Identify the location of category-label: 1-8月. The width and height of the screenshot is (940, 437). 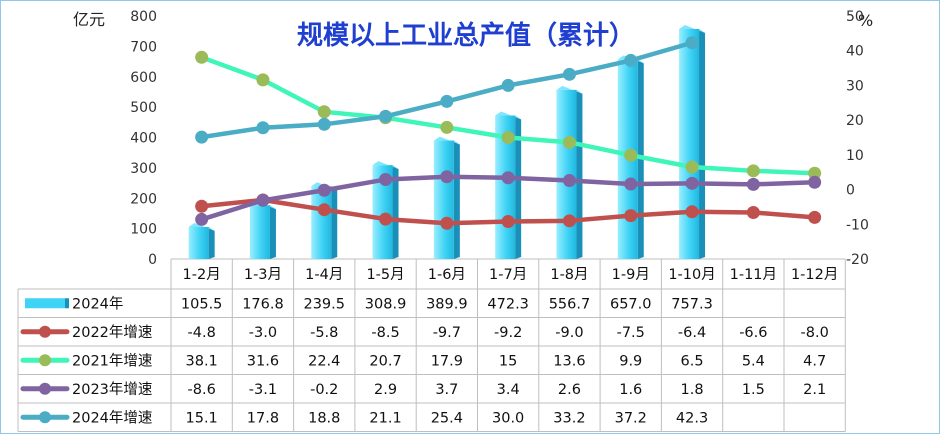
(569, 275).